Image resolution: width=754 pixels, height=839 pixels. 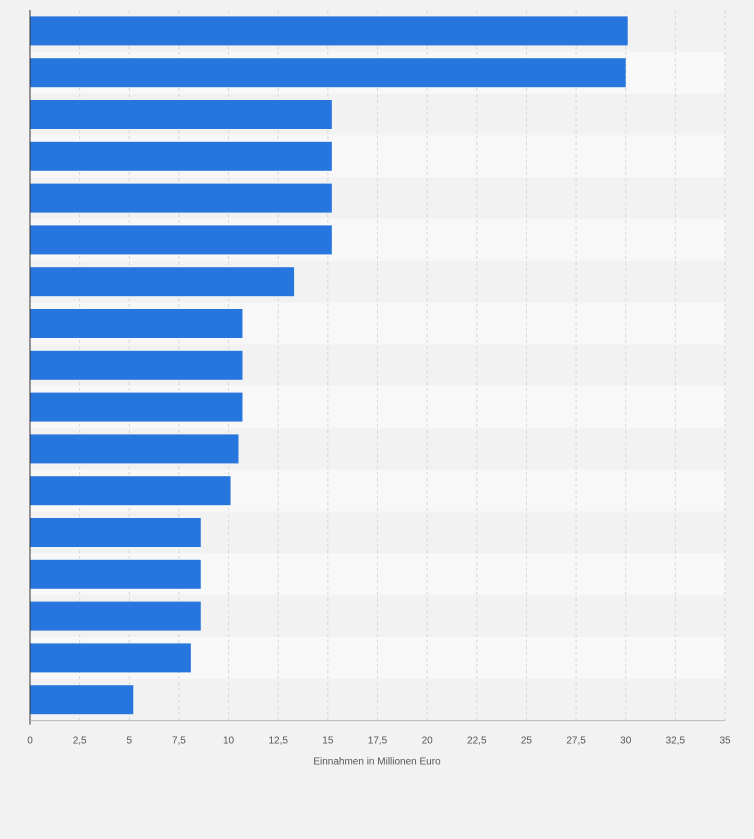 I want to click on x-tick-label: 25, so click(x=527, y=741).